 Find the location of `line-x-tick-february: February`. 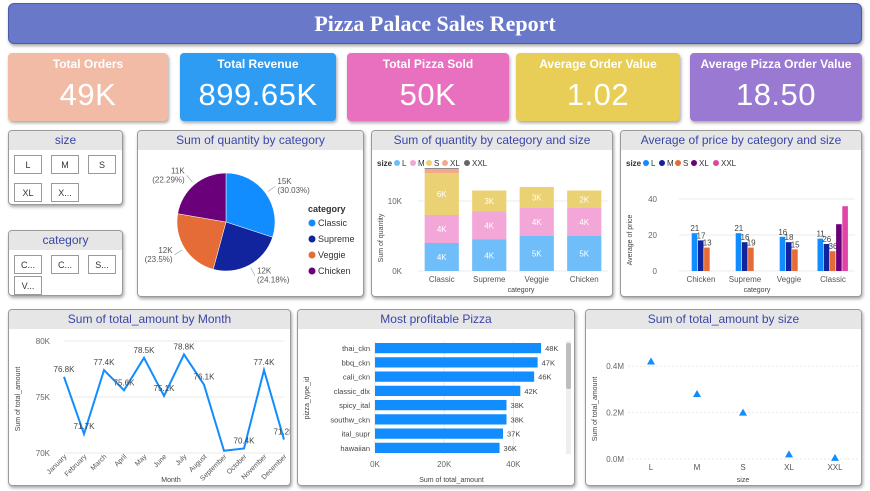

line-x-tick-february: February is located at coordinates (76, 465).